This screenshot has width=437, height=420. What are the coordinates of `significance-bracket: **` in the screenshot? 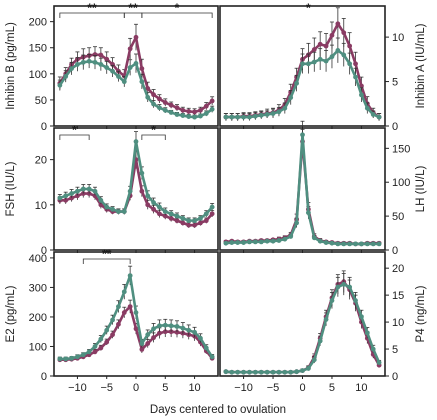 It's located at (92, 9).